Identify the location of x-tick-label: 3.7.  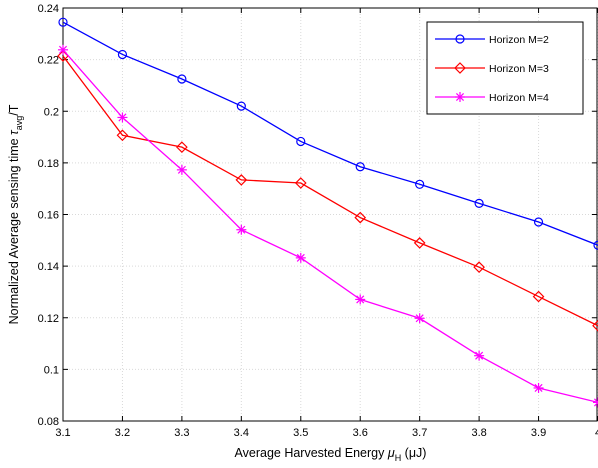
(419, 433).